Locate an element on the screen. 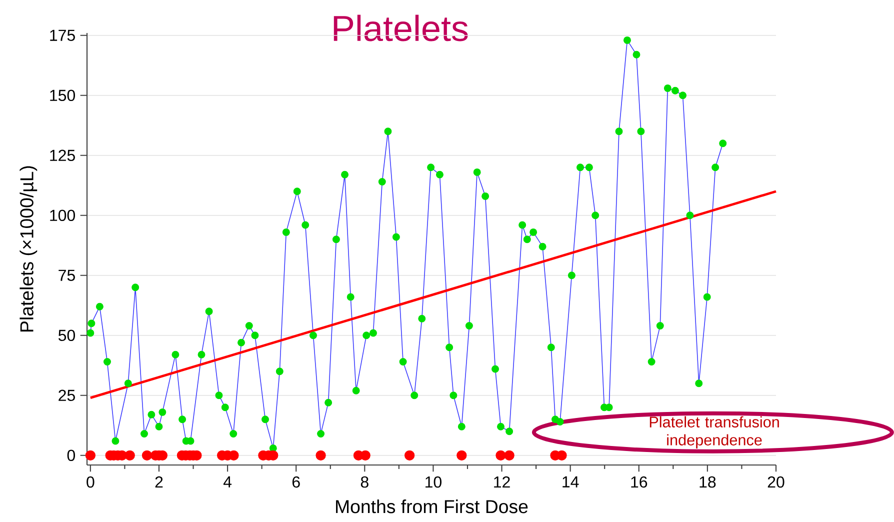 The width and height of the screenshot is (894, 522). y-tick-label: 75 is located at coordinates (66, 275).